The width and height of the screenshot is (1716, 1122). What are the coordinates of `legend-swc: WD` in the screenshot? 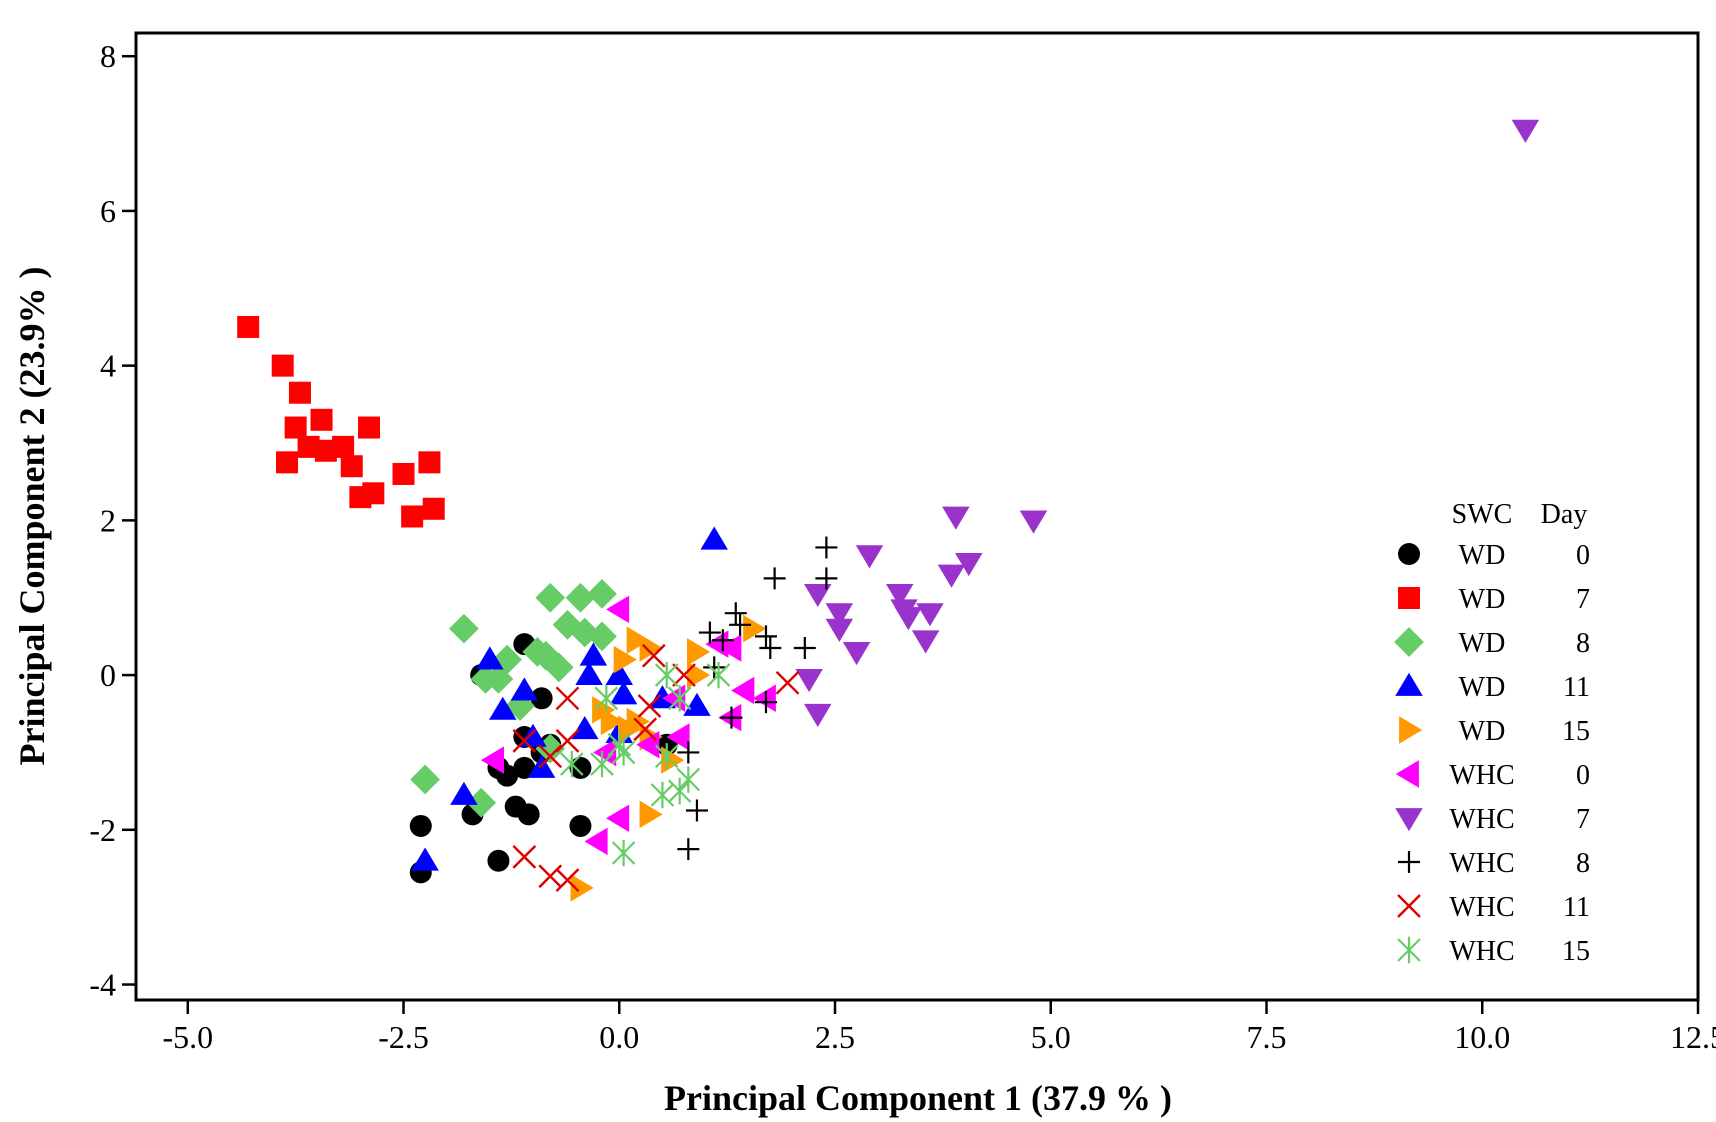 It's located at (1482, 643).